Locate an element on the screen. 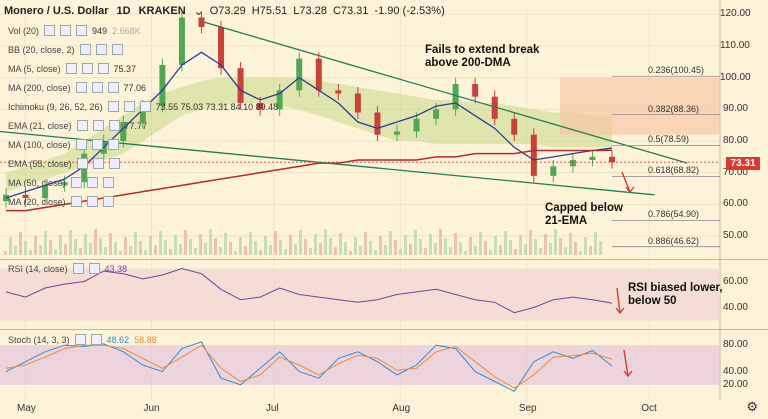 The image size is (768, 419). down-arrow is located at coordinates (626, 182).